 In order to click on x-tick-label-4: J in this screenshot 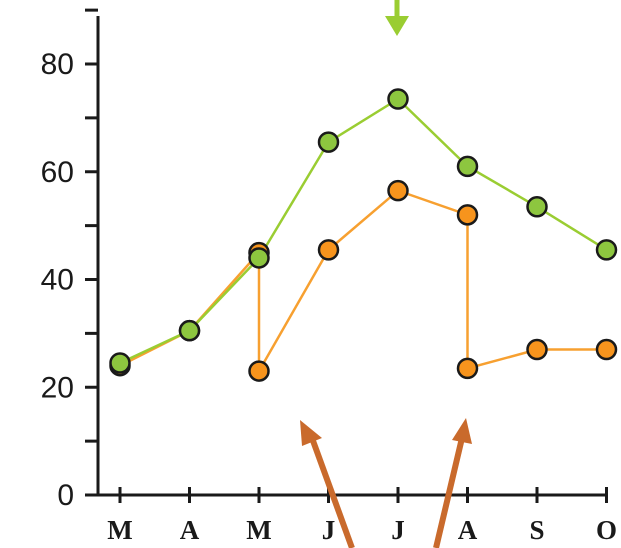, I will do `click(398, 530)`.